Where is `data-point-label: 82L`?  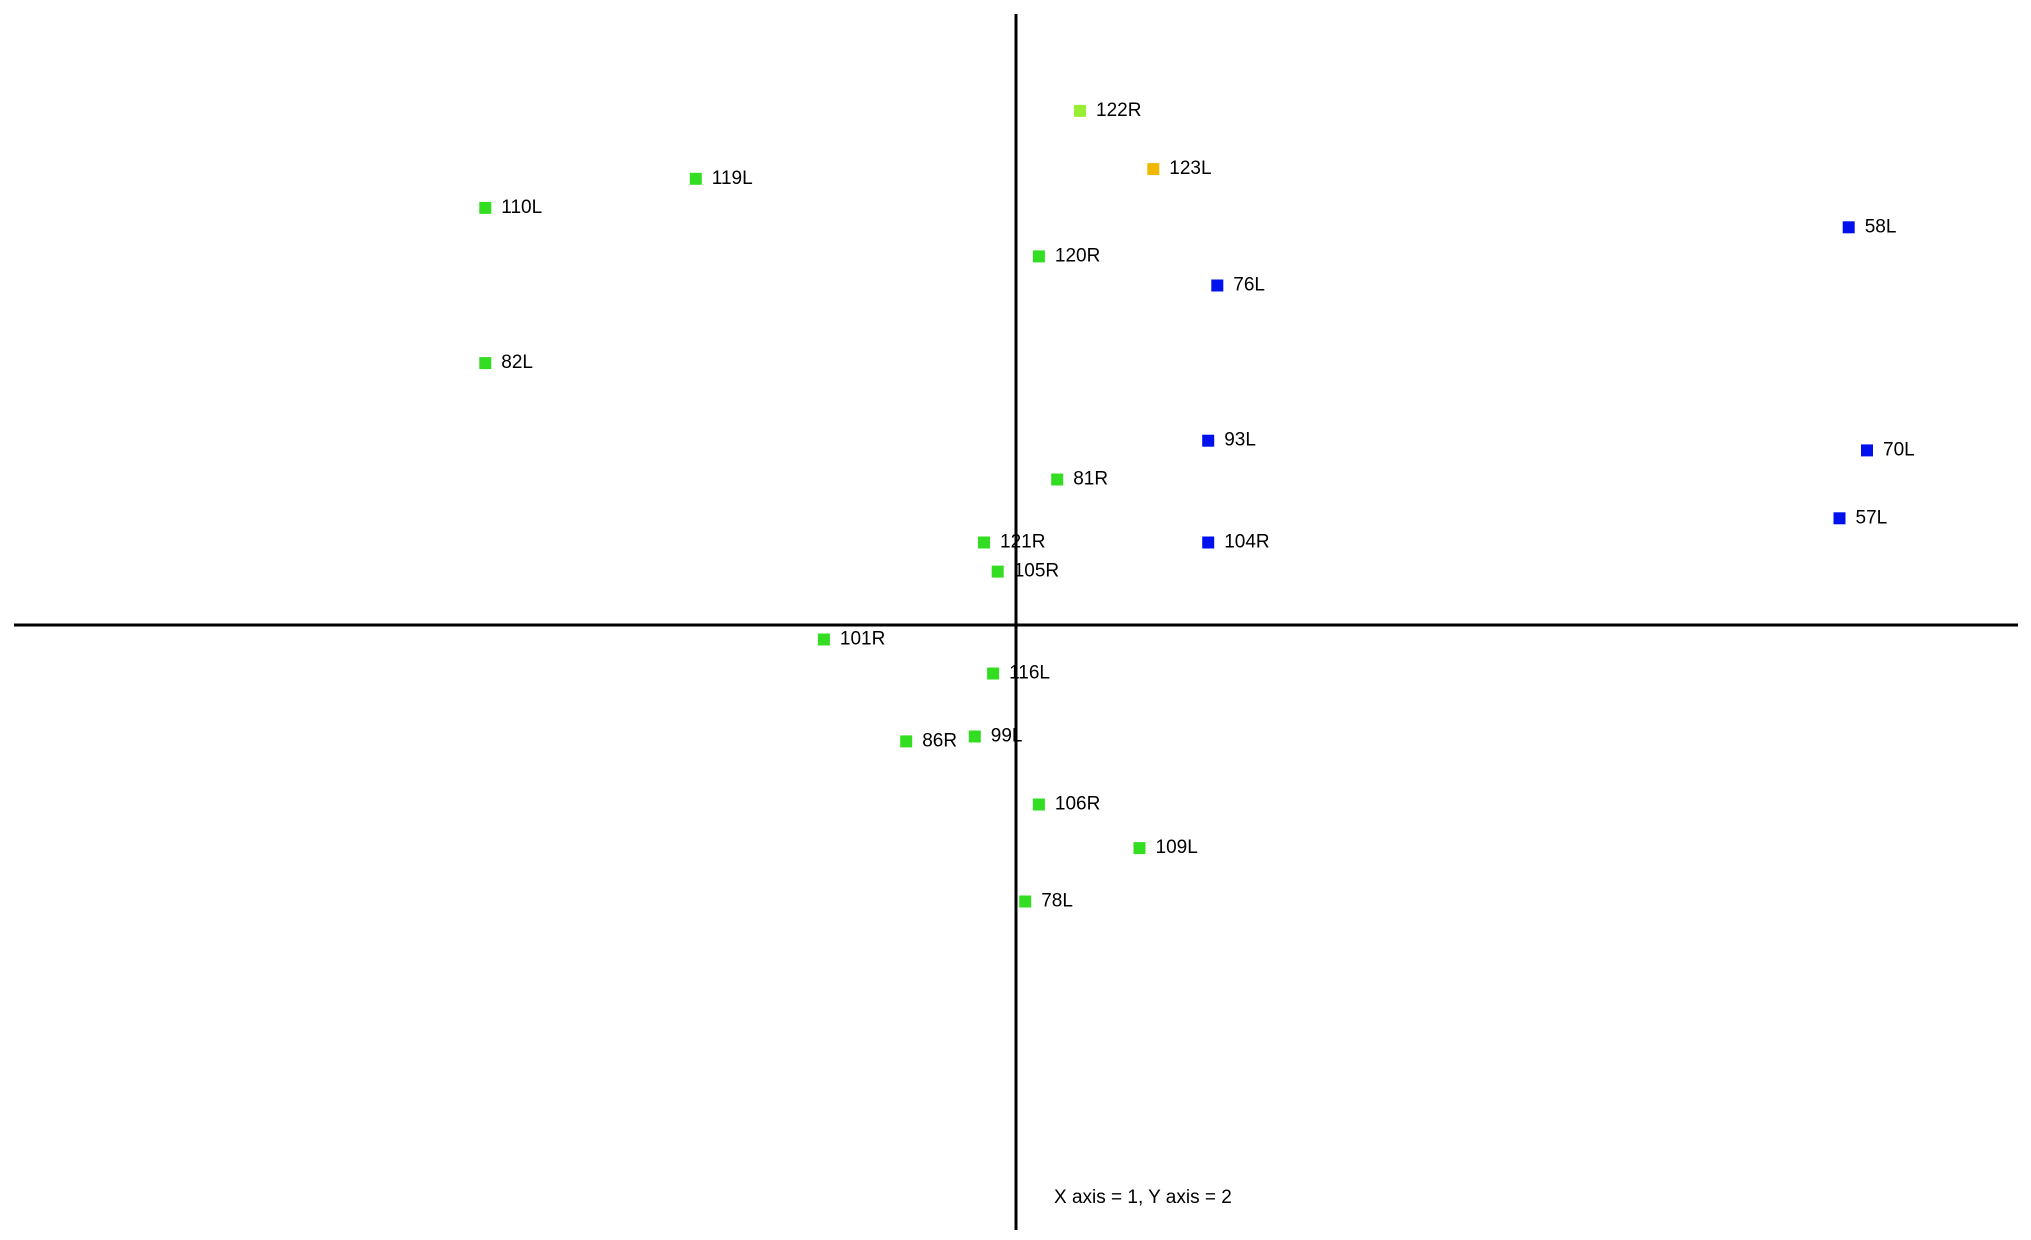
data-point-label: 82L is located at coordinates (517, 362).